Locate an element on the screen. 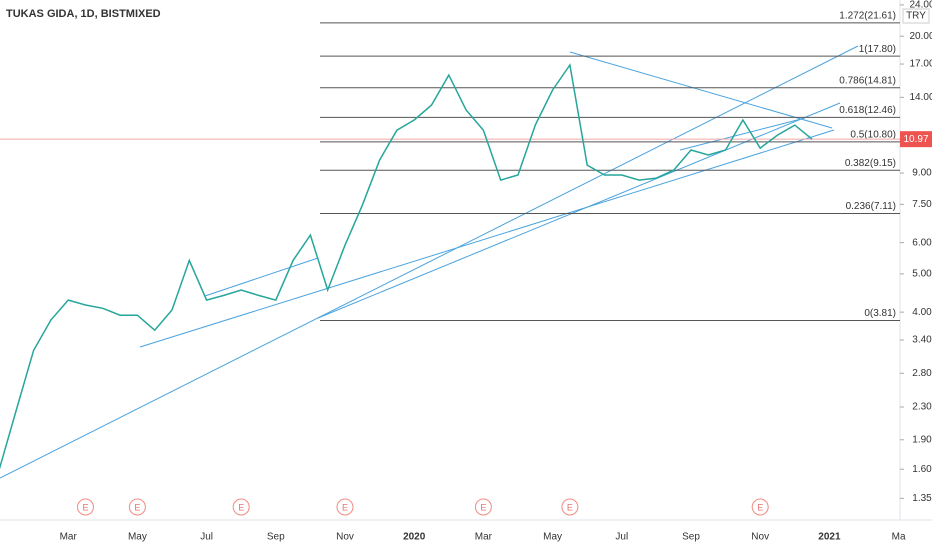  last-price-box is located at coordinates (916, 139).